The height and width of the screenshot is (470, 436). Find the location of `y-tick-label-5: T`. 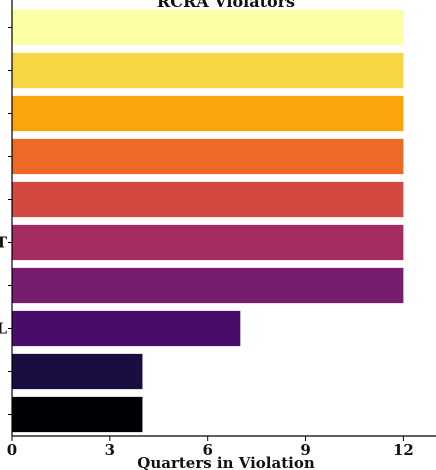

y-tick-label-5: T is located at coordinates (4, 243).